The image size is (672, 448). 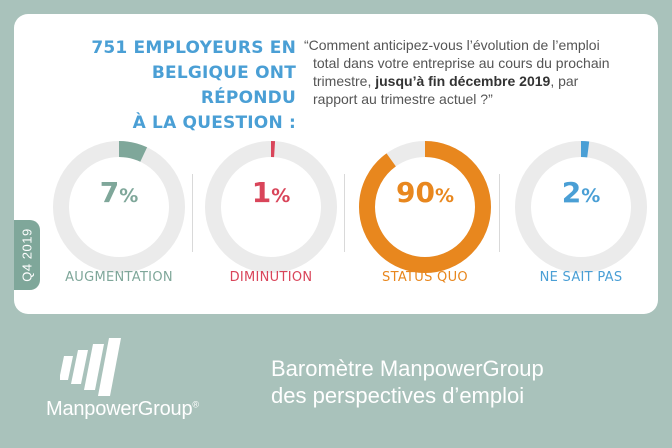 I want to click on donut-ne-sait-pas: 2% NE SAIT PAS, so click(x=571, y=219).